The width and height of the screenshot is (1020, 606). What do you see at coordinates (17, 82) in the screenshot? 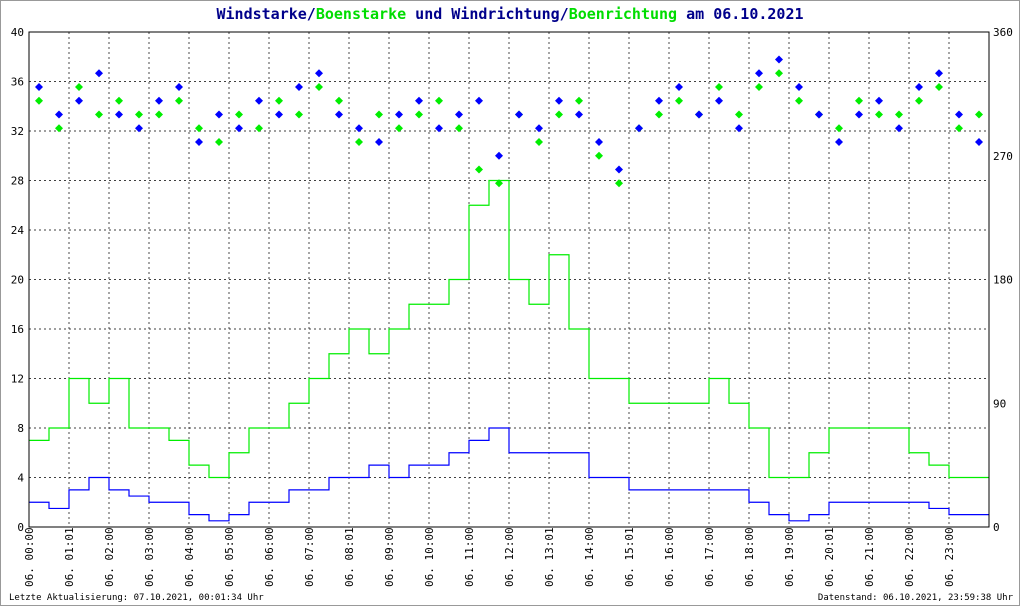
I see `y-tick-left: 36` at bounding box center [17, 82].